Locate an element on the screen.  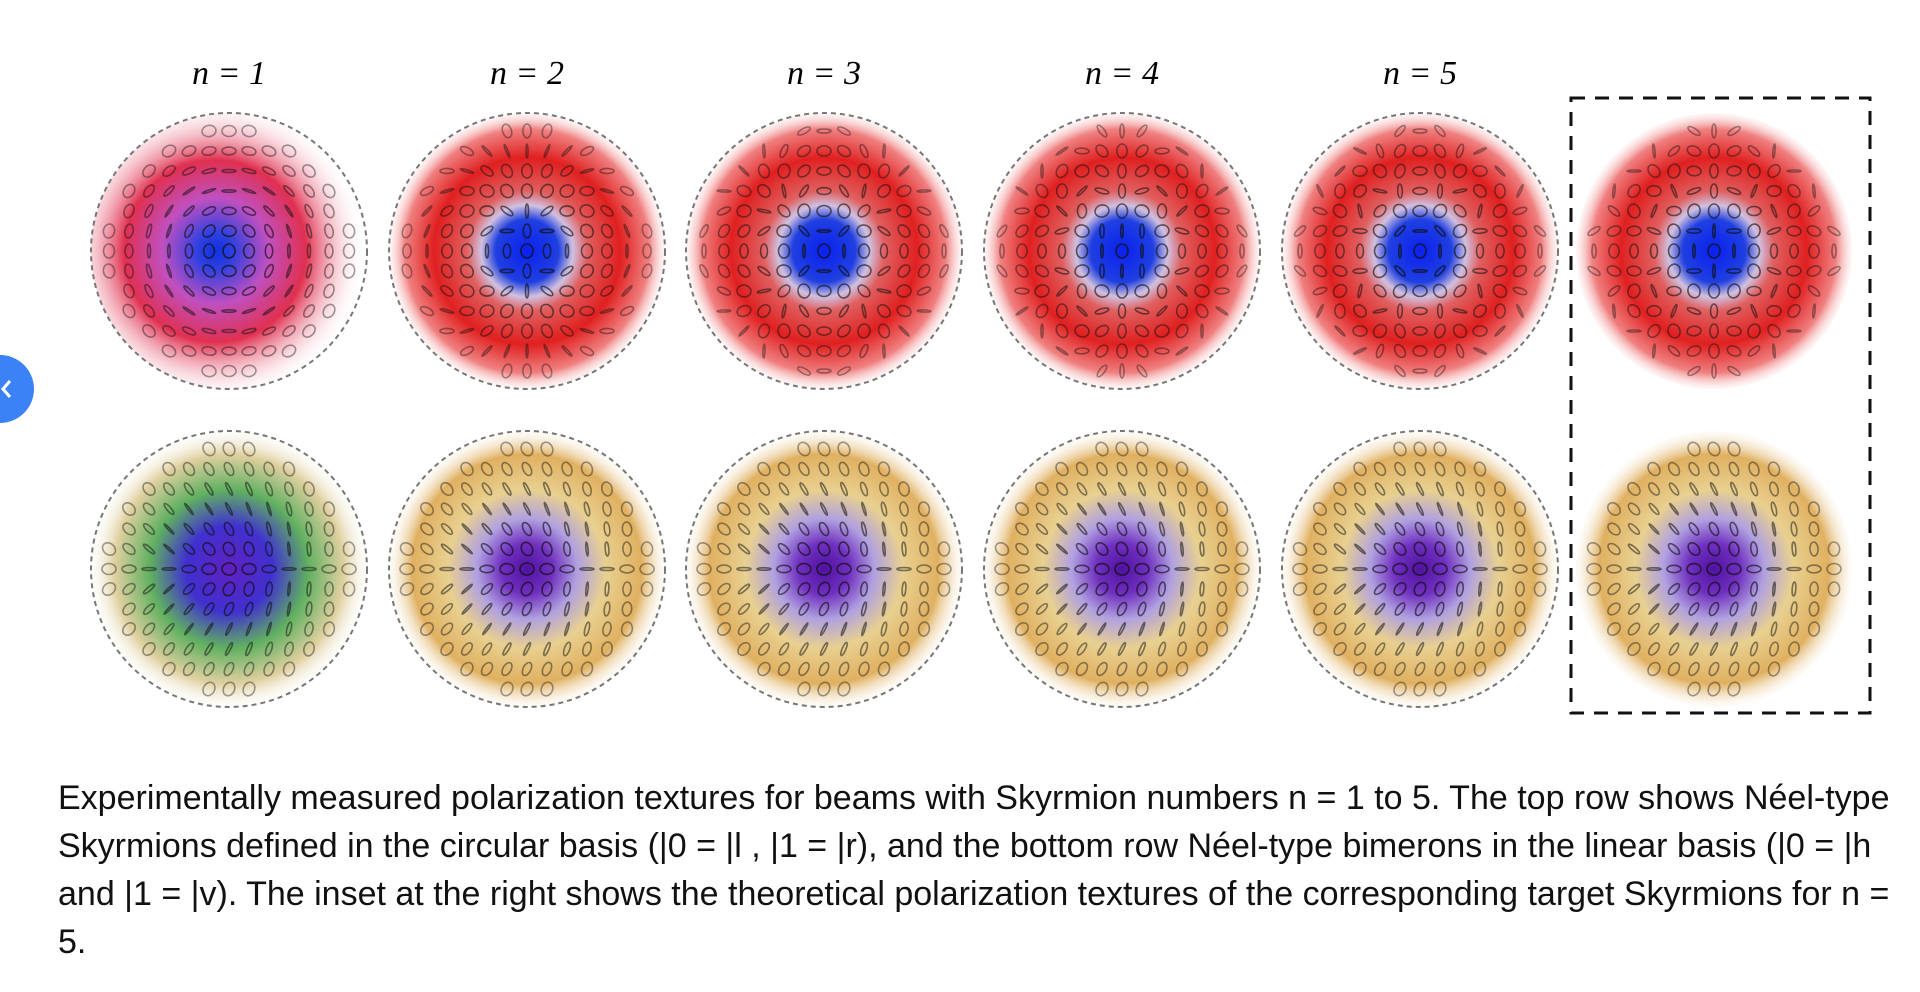
column-label: n = 1 is located at coordinates (229, 73).